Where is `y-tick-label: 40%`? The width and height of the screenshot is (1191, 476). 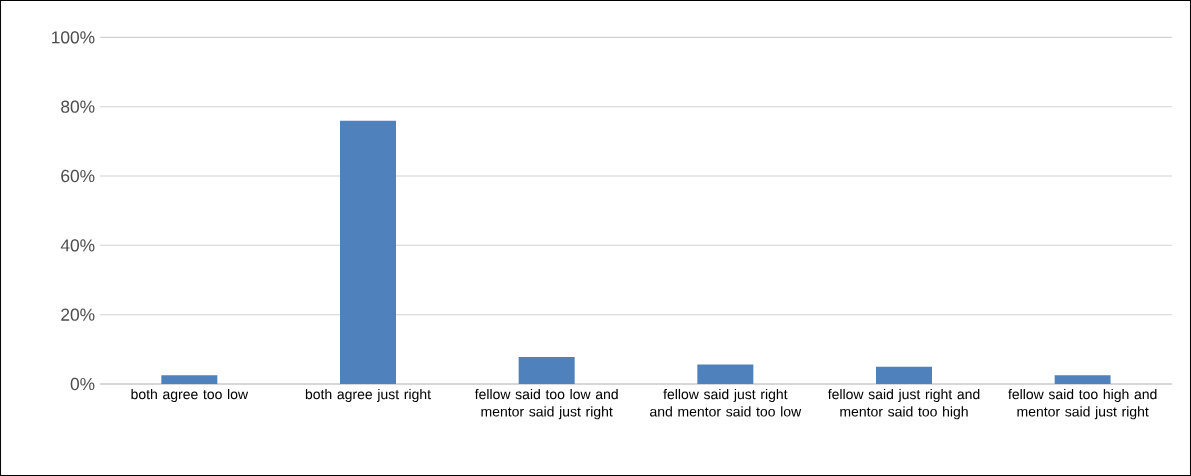
y-tick-label: 40% is located at coordinates (77, 245).